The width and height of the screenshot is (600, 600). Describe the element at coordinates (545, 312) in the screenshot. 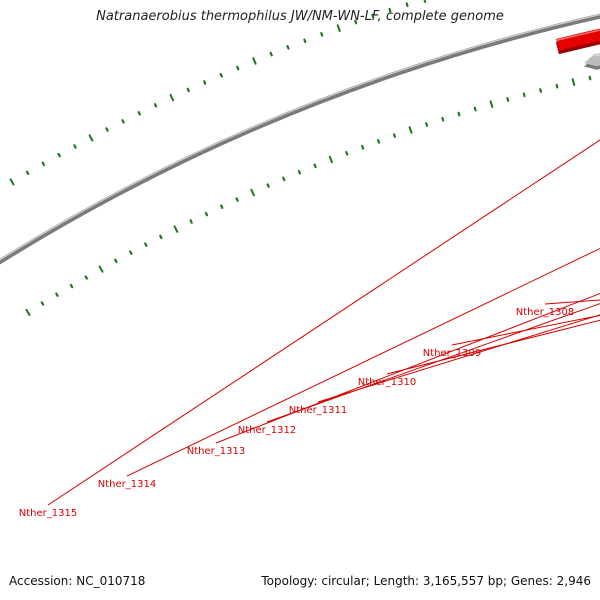

I see `gene-nther-1308-label: Nther_1308` at that location.